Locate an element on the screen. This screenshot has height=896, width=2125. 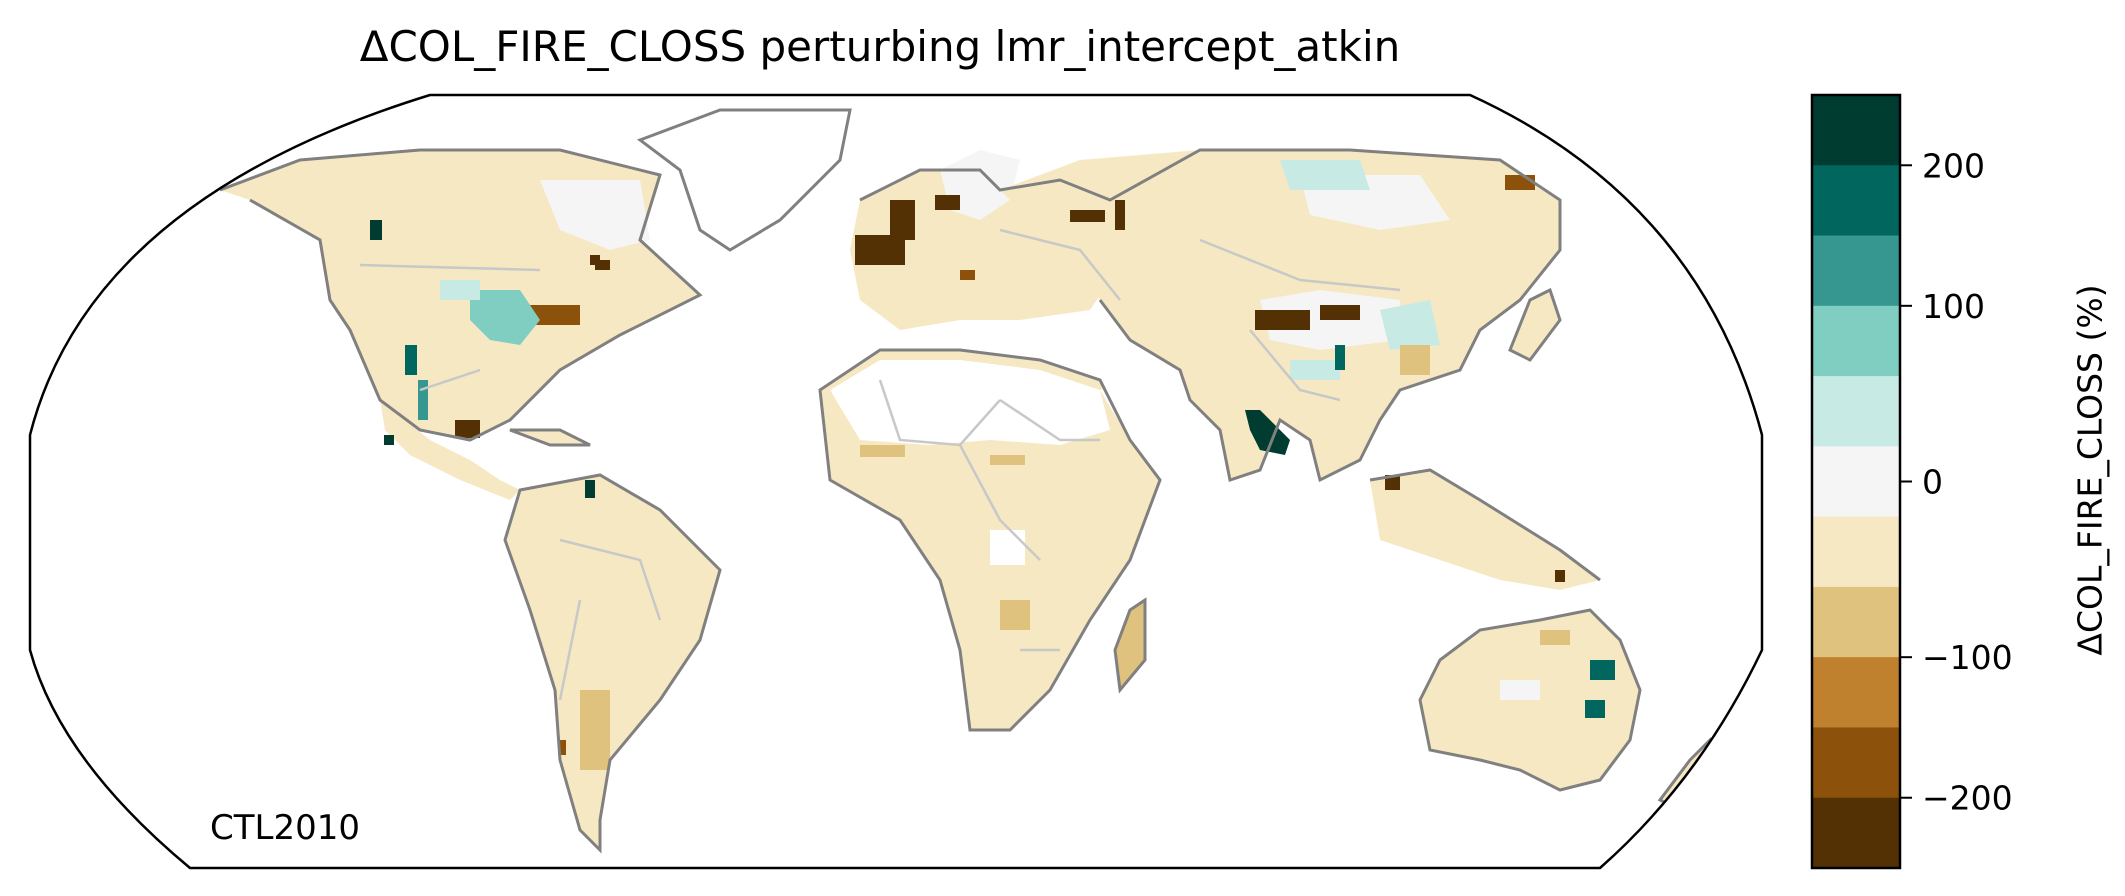
siberia-teal is located at coordinates (1325, 175).